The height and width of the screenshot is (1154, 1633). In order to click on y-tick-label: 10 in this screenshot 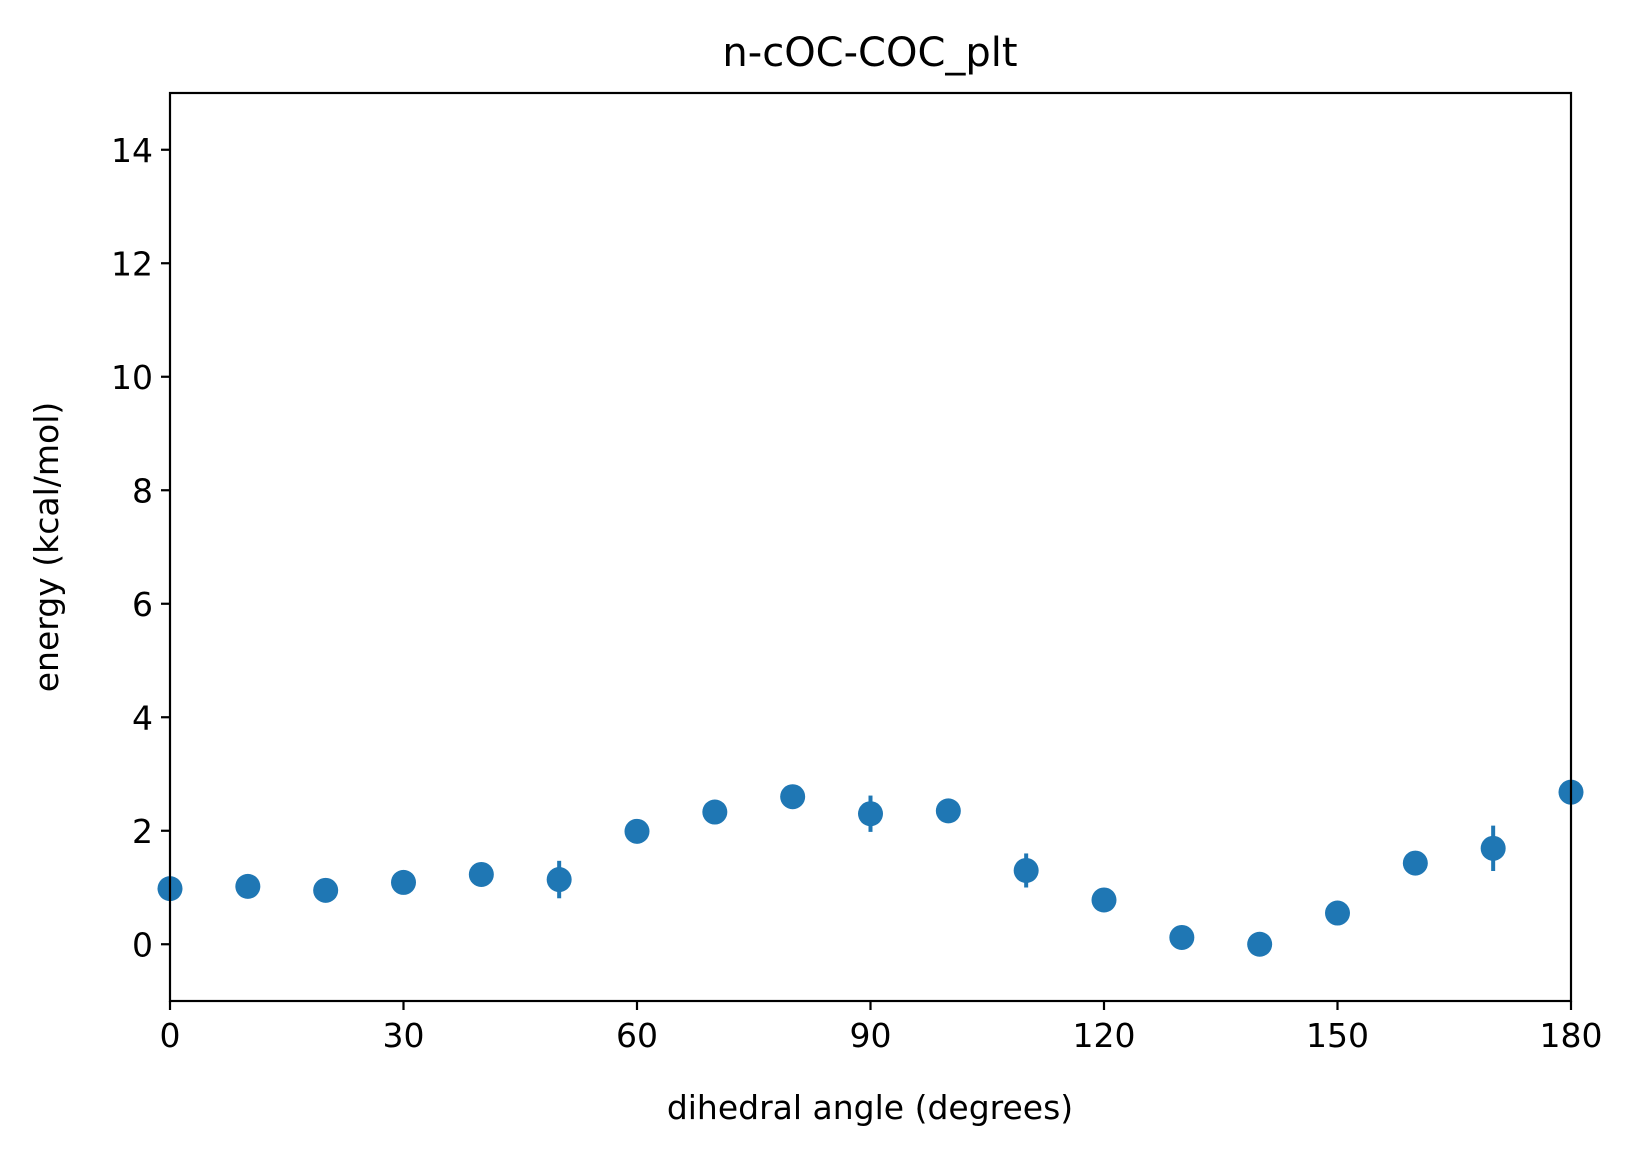, I will do `click(132, 377)`.